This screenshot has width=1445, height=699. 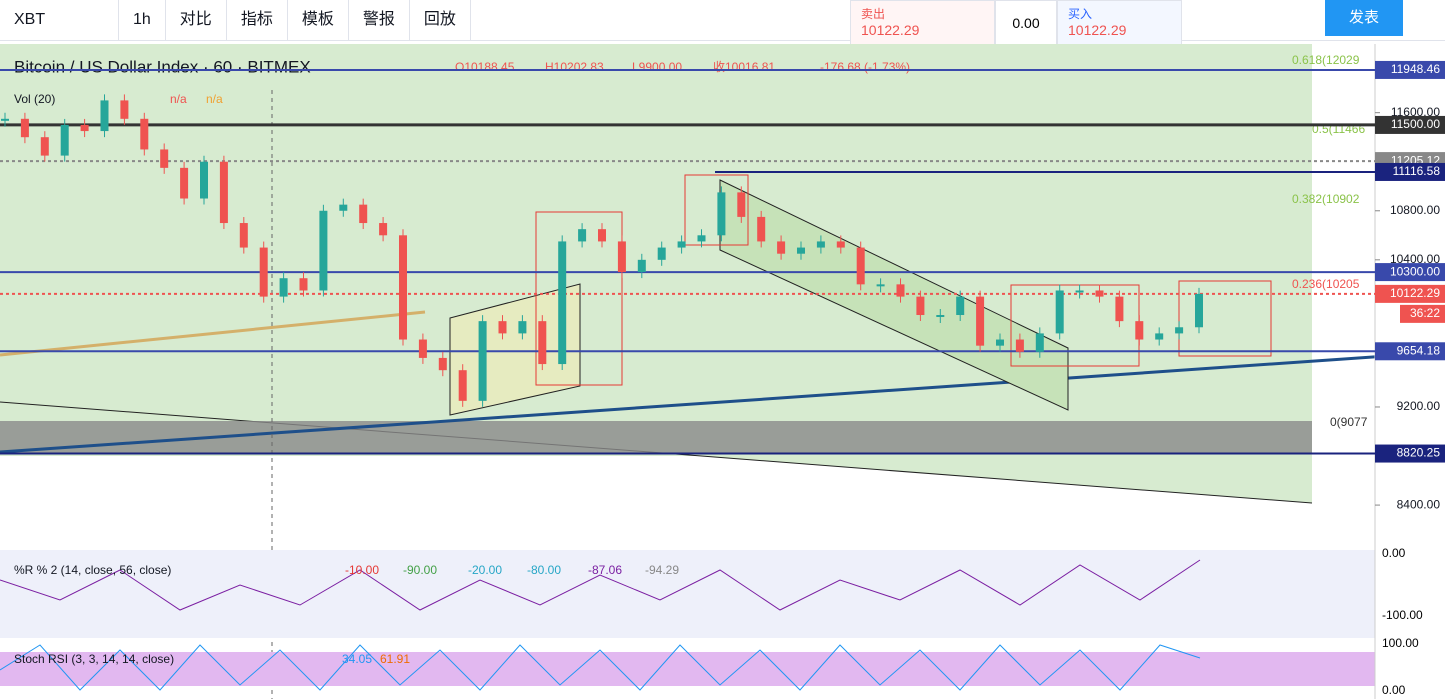 What do you see at coordinates (657, 67) in the screenshot?
I see `legend-low: L9900.00` at bounding box center [657, 67].